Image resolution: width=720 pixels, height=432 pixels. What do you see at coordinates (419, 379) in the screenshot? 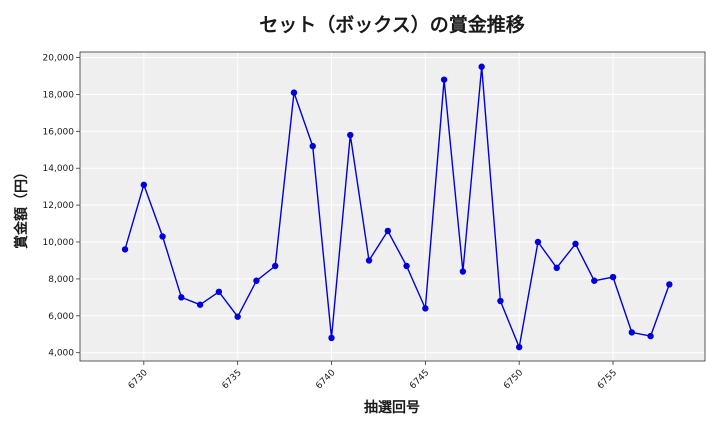
I see `x-tick-label: 6745` at bounding box center [419, 379].